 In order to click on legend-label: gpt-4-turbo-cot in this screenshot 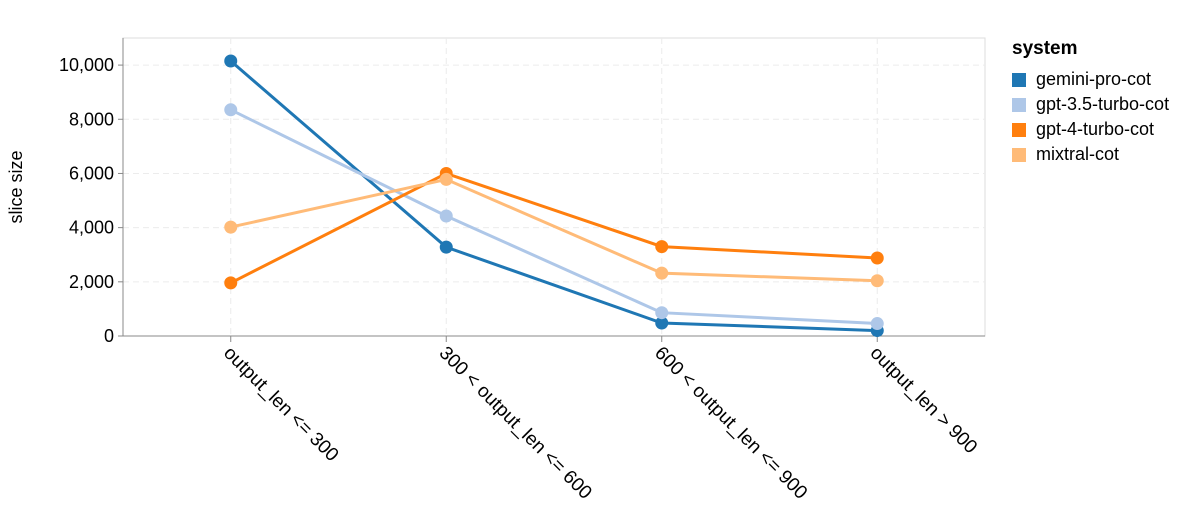, I will do `click(1095, 129)`.